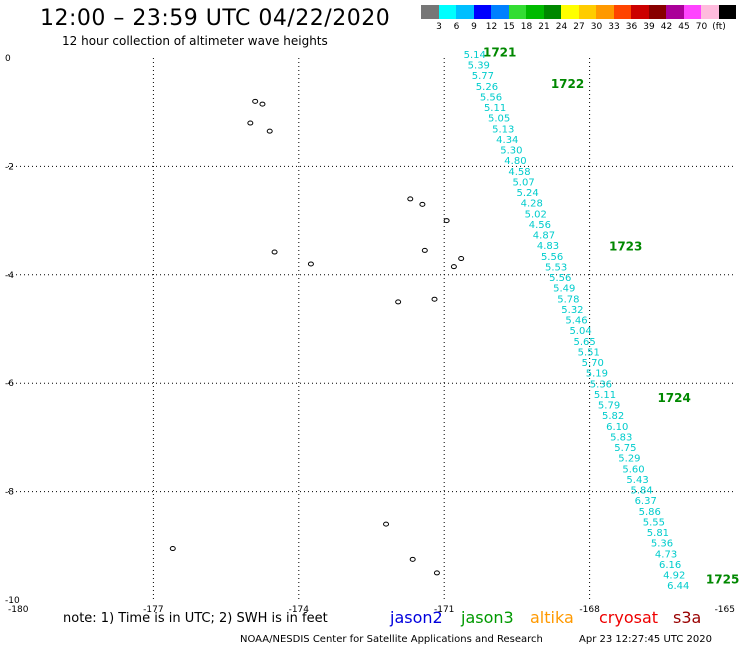 The image size is (740, 650). Describe the element at coordinates (631, 27) in the screenshot. I see `colorbar-label: 36` at that location.